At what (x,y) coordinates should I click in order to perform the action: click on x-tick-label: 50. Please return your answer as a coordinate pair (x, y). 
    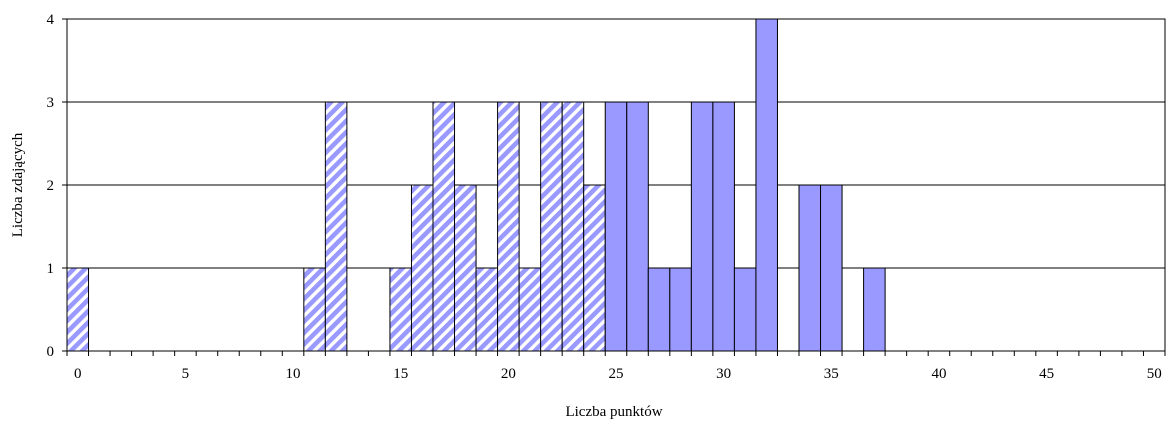
    Looking at the image, I should click on (1154, 374).